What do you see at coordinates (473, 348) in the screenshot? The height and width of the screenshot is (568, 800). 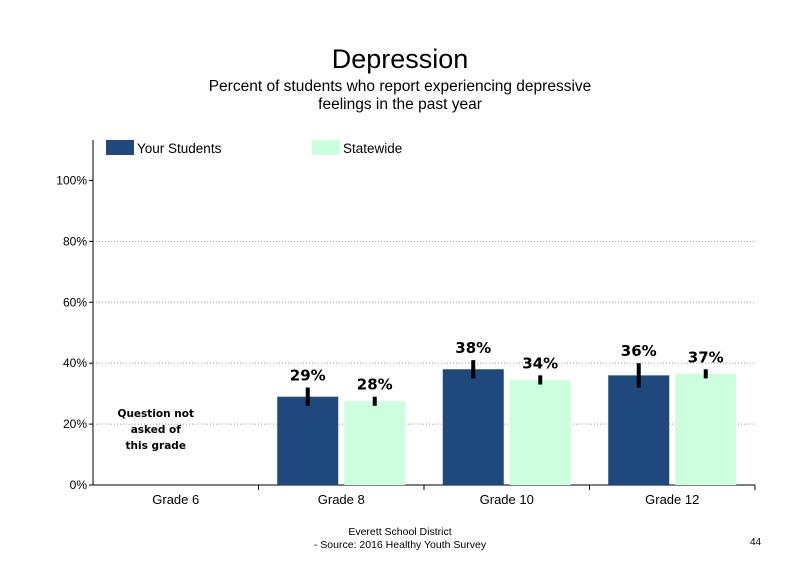 I see `data-label: 38%` at bounding box center [473, 348].